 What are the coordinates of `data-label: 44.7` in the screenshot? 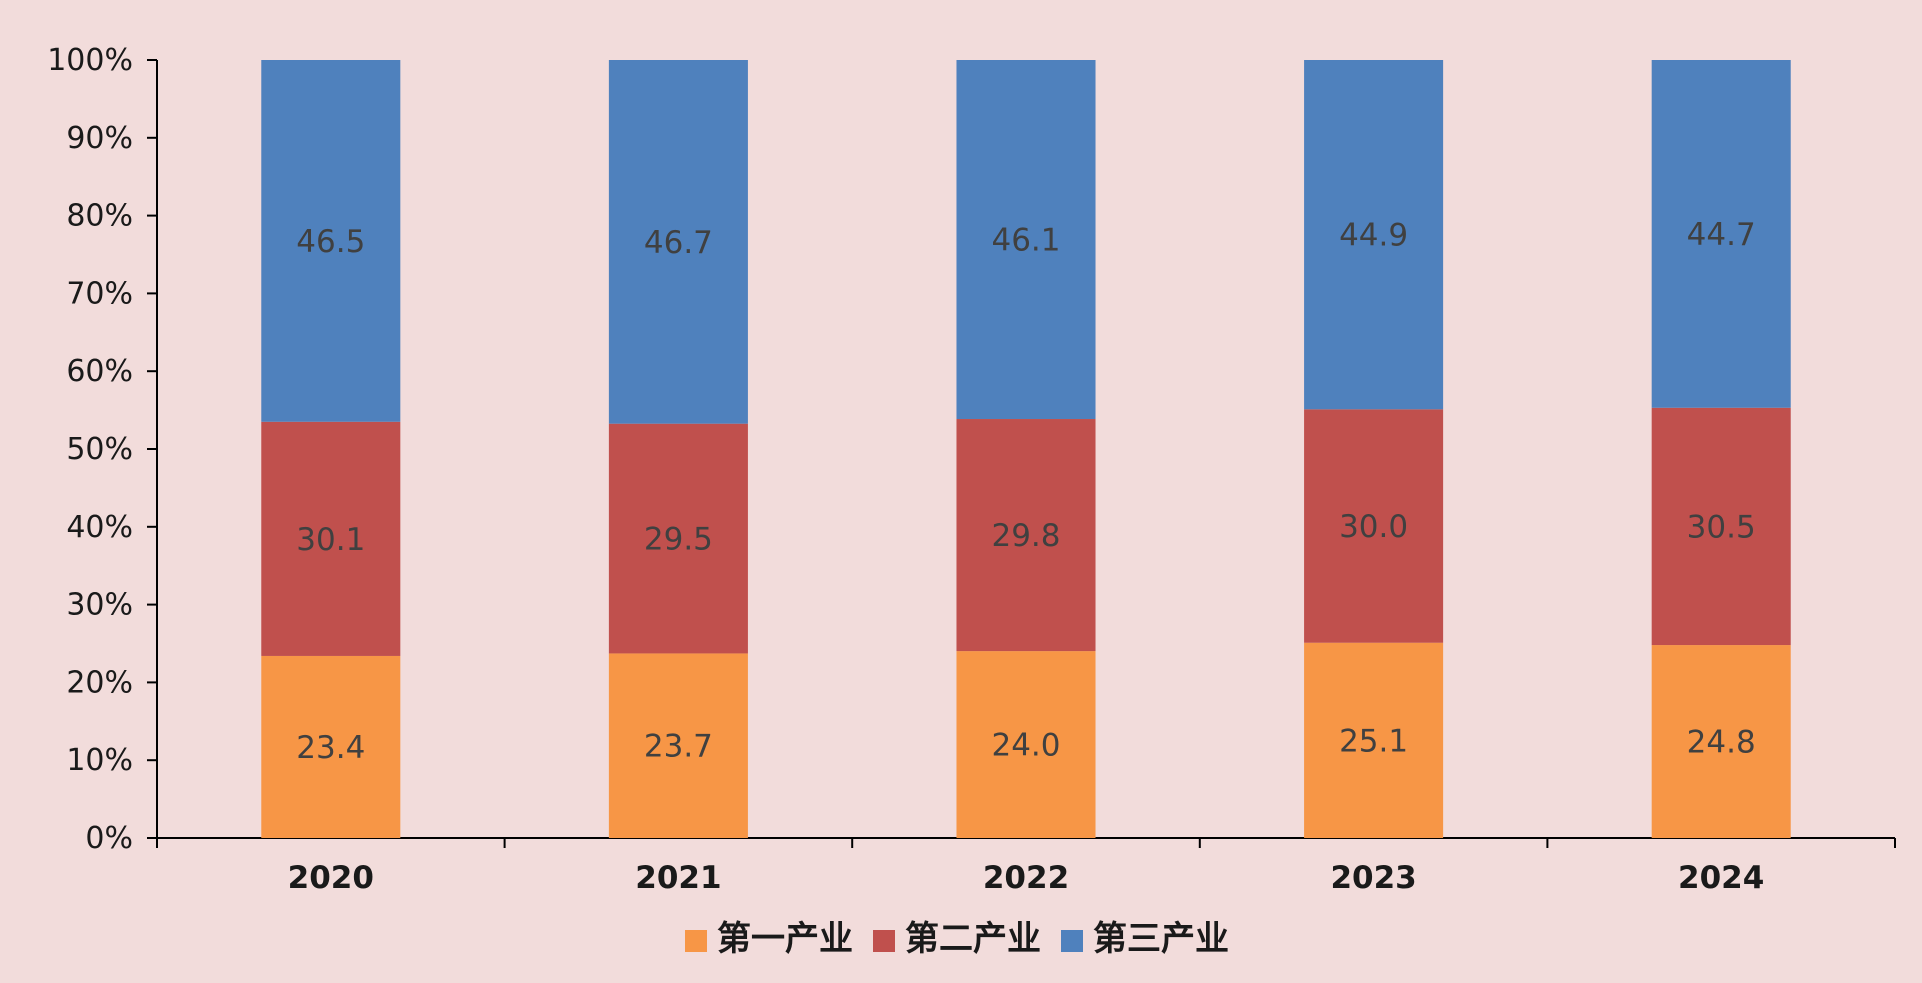 It's located at (1721, 235).